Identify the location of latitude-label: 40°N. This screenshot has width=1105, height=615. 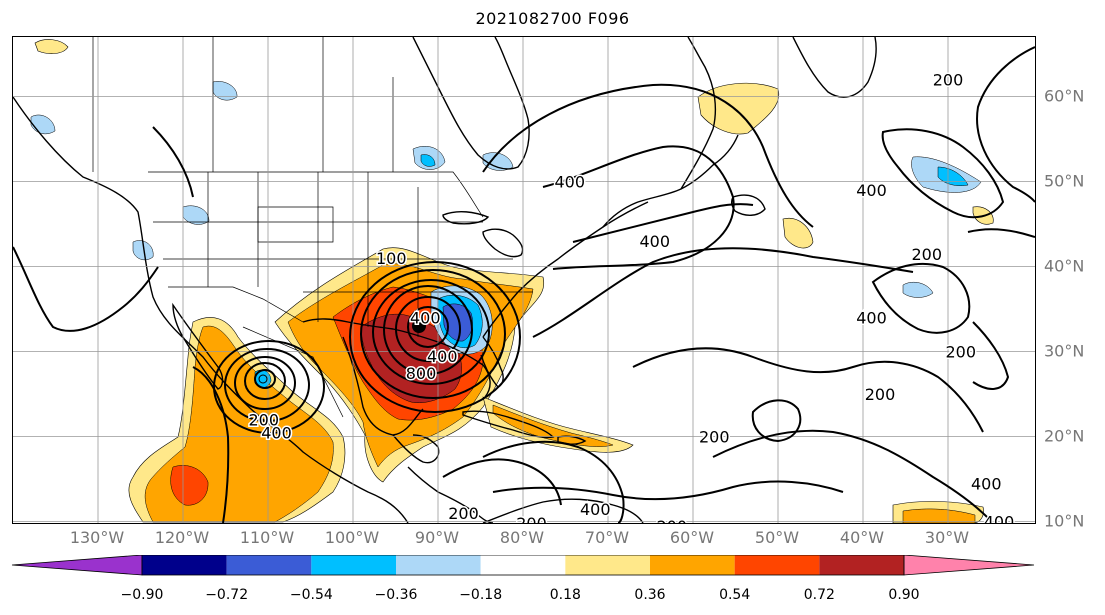
(1064, 265).